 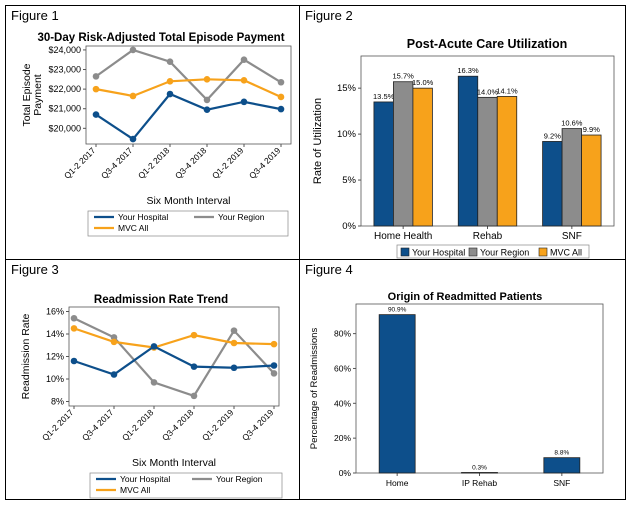 What do you see at coordinates (342, 438) in the screenshot?
I see `y-tick-label: 20%` at bounding box center [342, 438].